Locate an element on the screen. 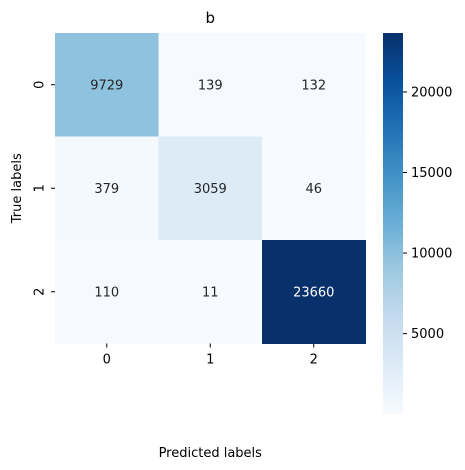 The height and width of the screenshot is (470, 465). cell-value-label: 11 is located at coordinates (210, 292).